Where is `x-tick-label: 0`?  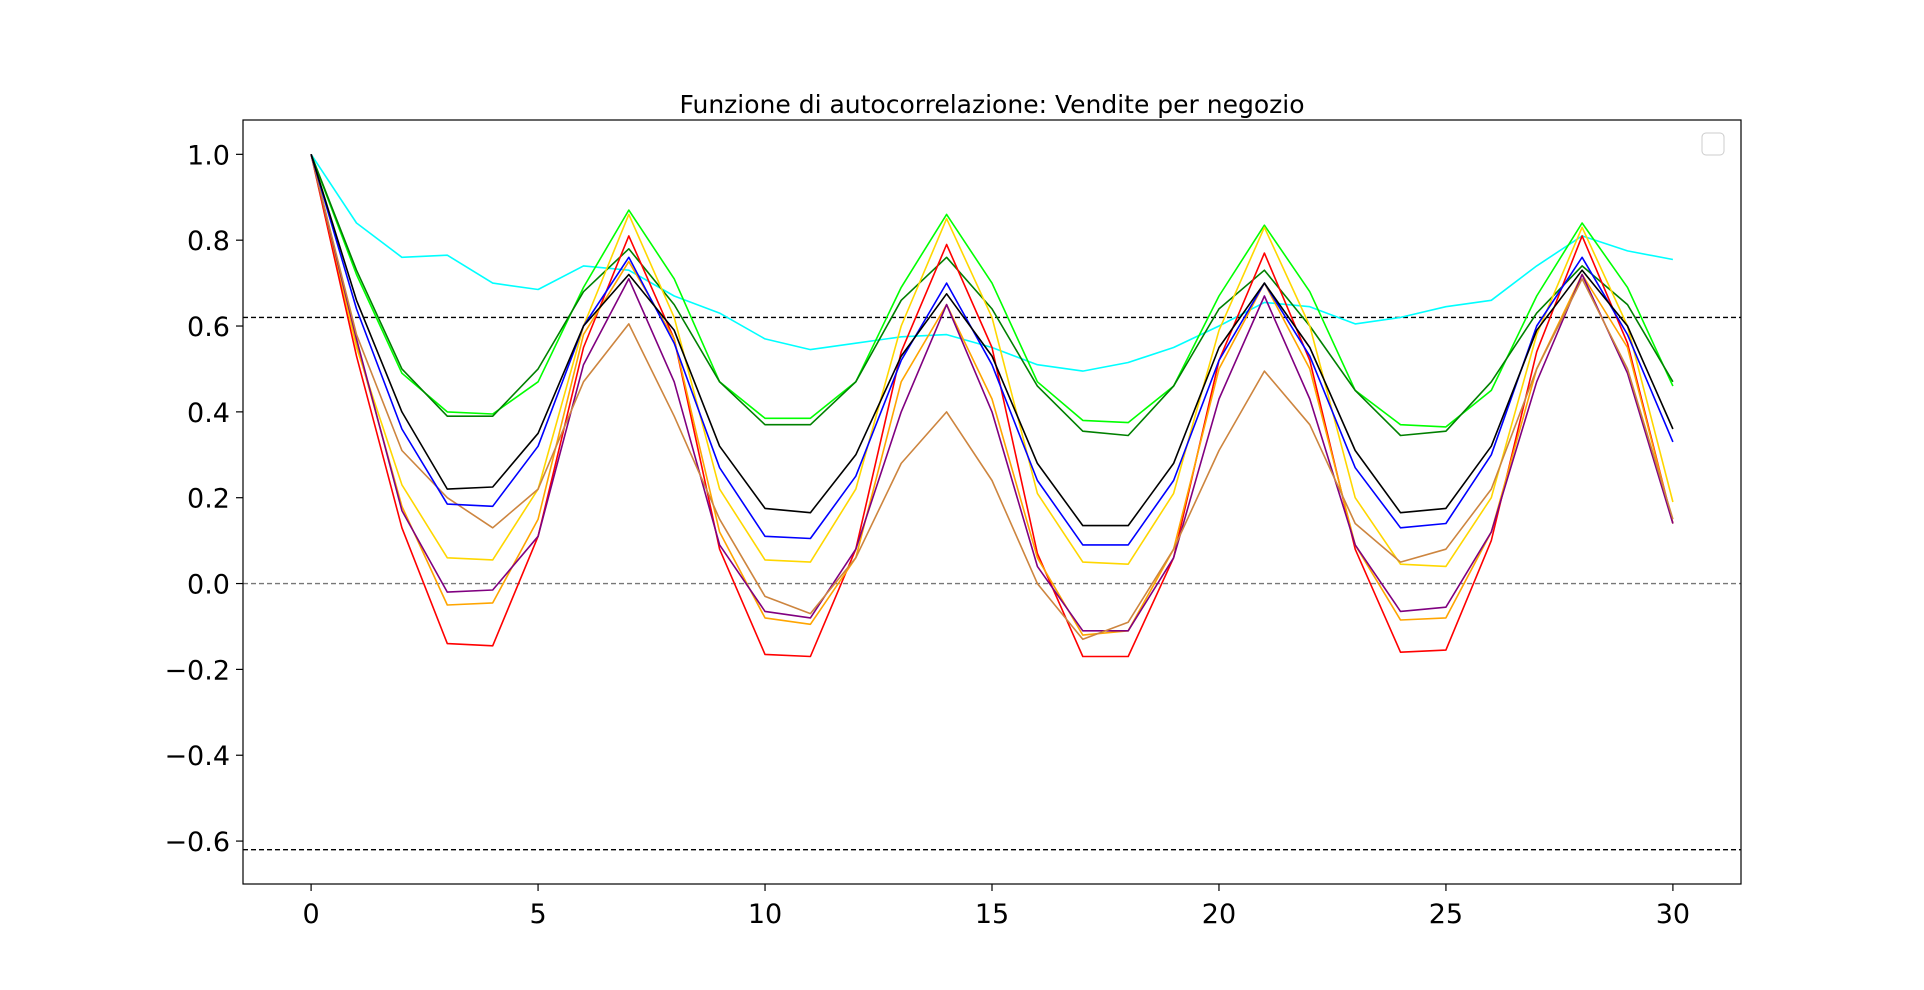
x-tick-label: 0 is located at coordinates (310, 914).